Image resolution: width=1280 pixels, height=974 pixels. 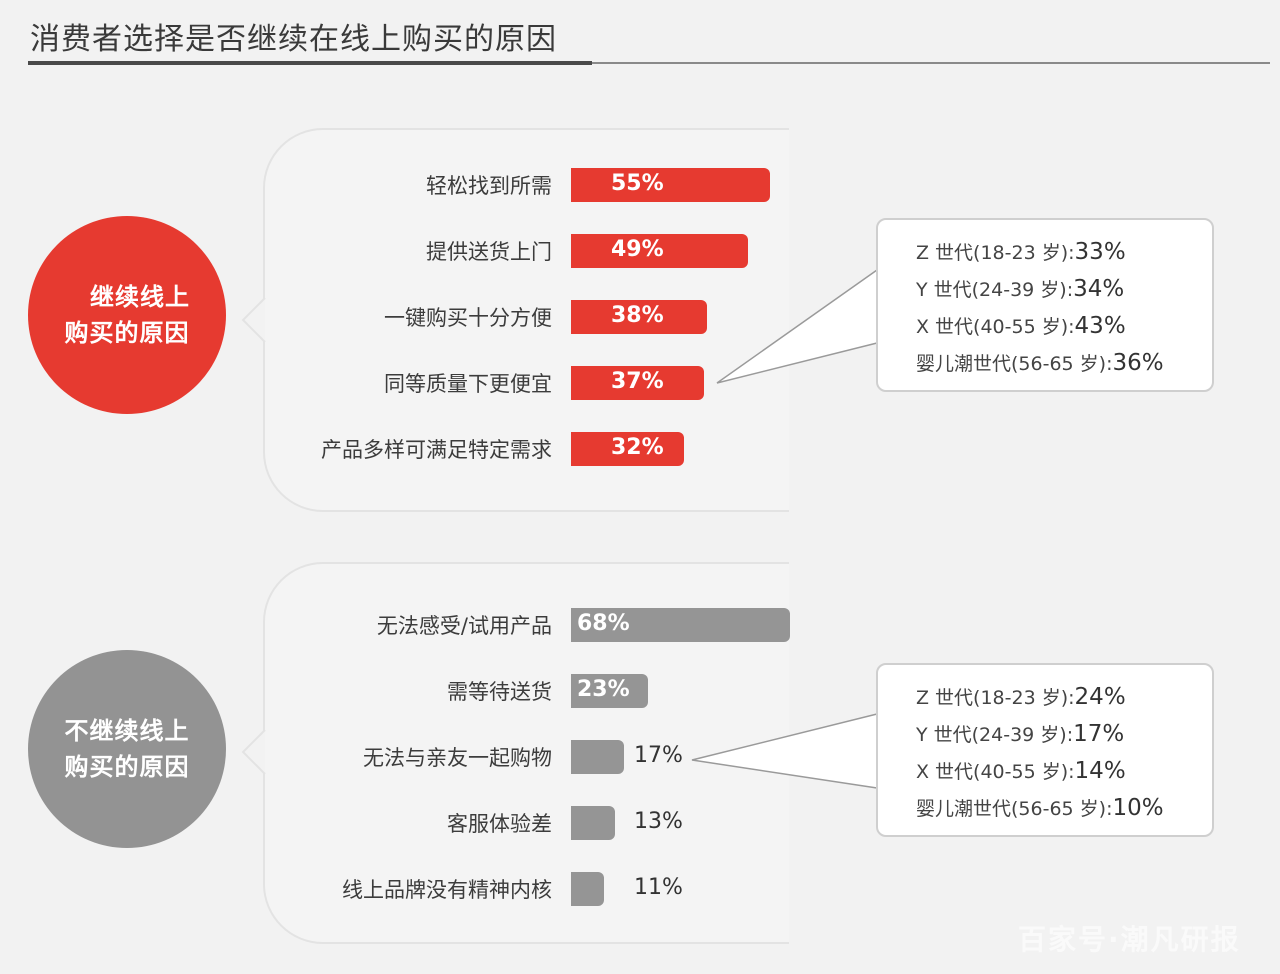 I want to click on bar-row: 同等质量下更便宜 37%, so click(x=540, y=383).